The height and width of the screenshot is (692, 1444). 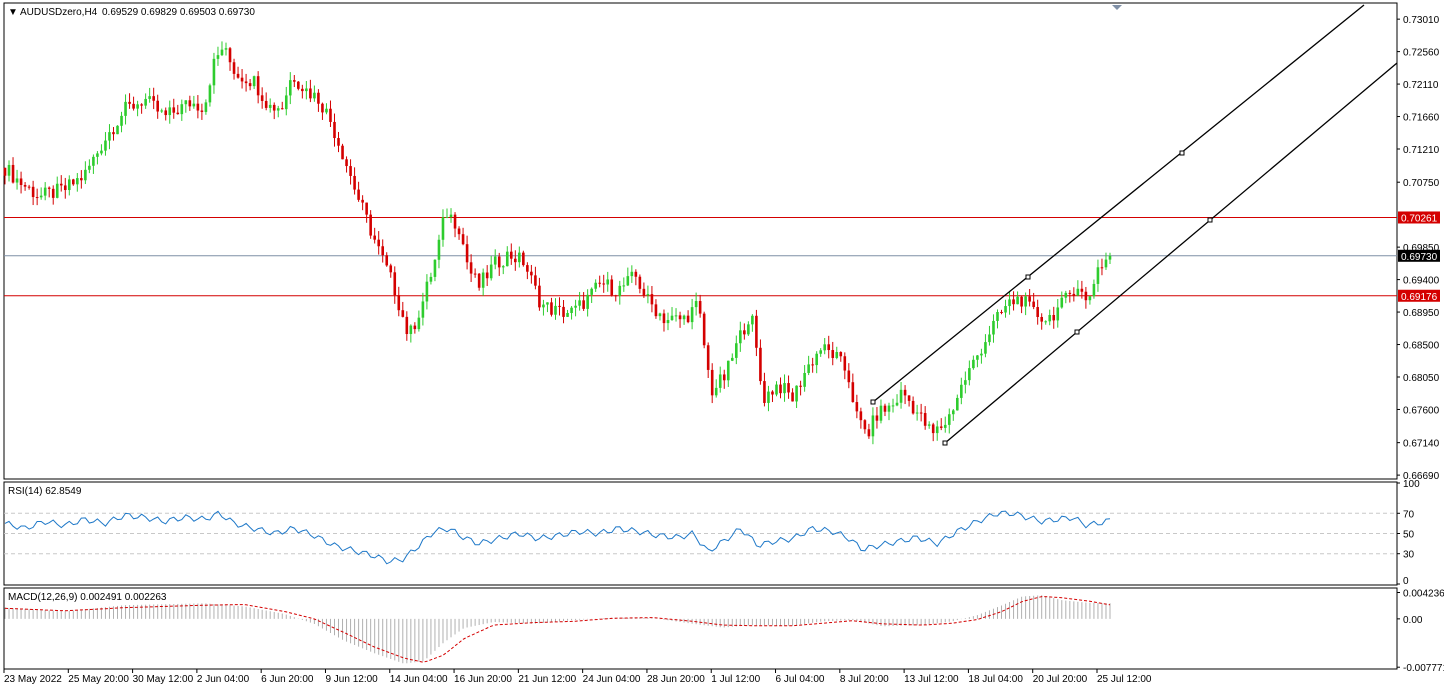 I want to click on time-tick-label: 24 Jun 04:00, so click(x=612, y=679).